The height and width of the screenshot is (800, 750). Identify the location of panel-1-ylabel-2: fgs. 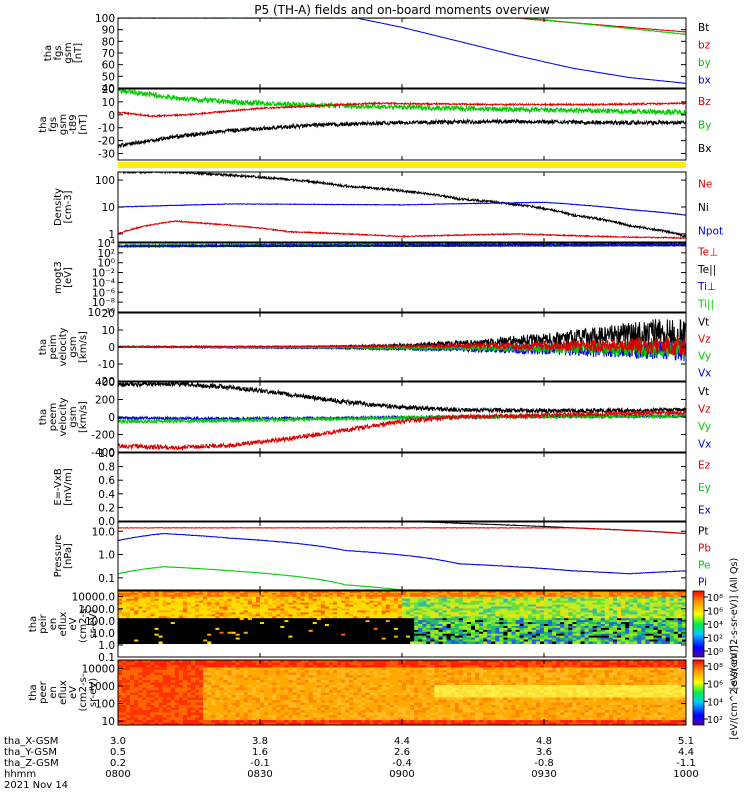
(58, 52).